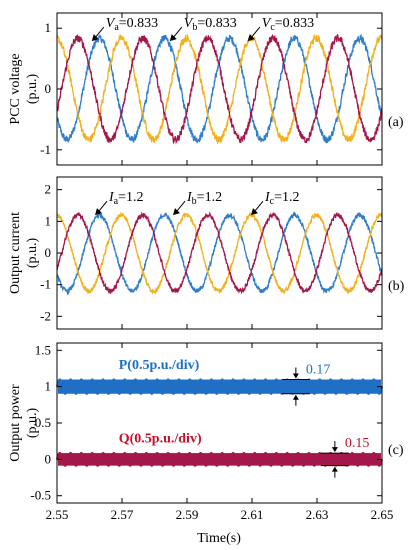 Image resolution: width=418 pixels, height=550 pixels. I want to click on current-curves, so click(219, 253).